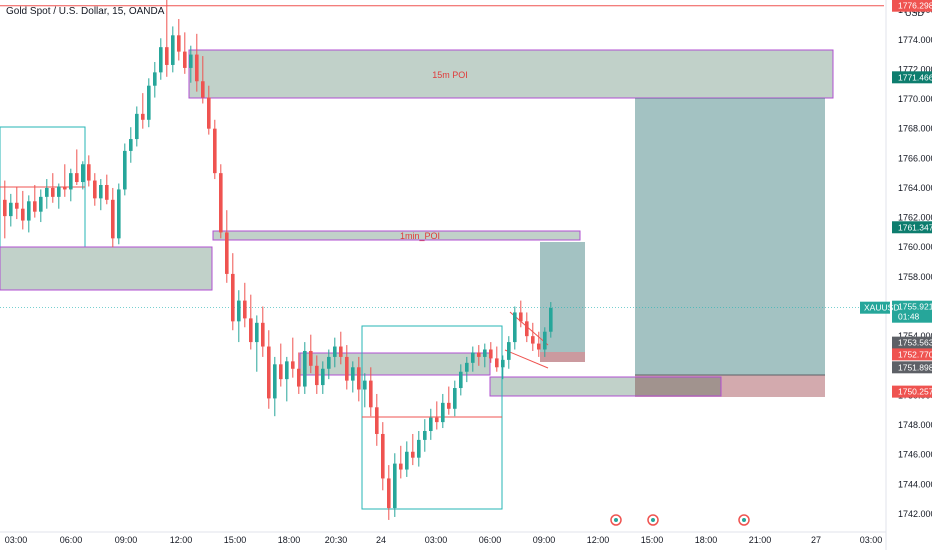 Image resolution: width=932 pixels, height=555 pixels. What do you see at coordinates (915, 218) in the screenshot?
I see `price-tick-label: 1762.000` at bounding box center [915, 218].